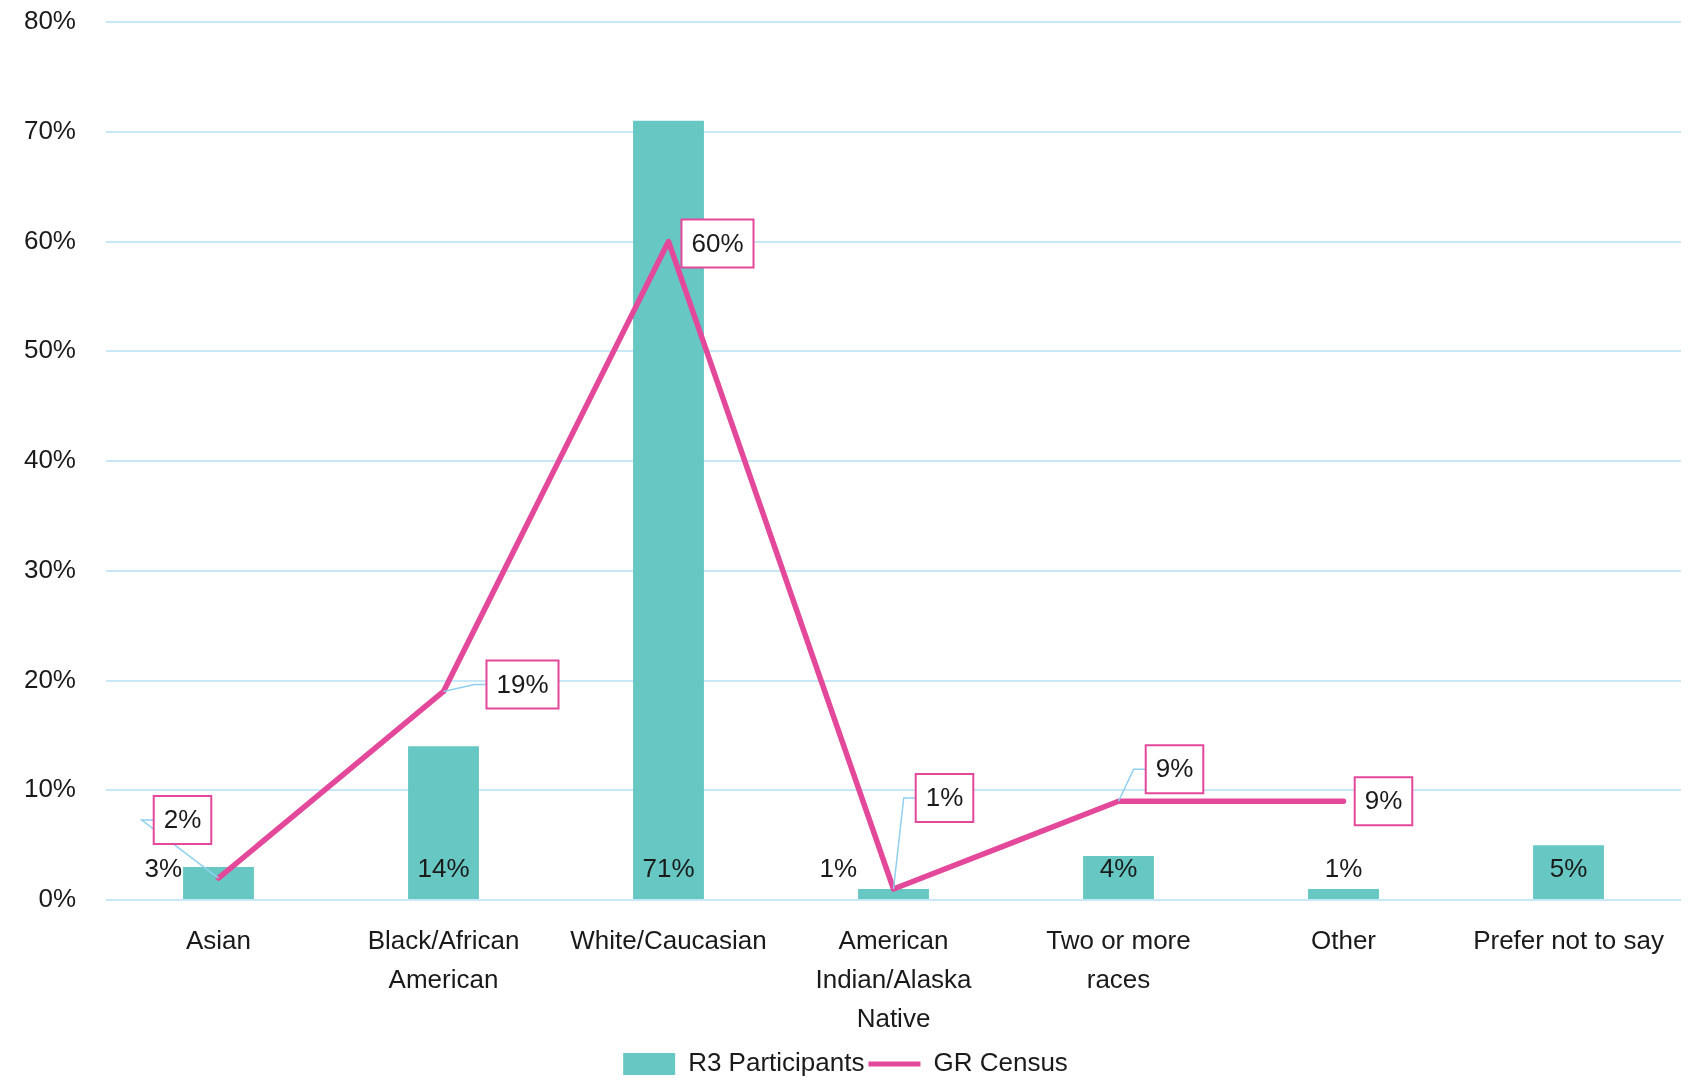 The image size is (1706, 1084). What do you see at coordinates (1000, 1062) in the screenshot?
I see `legend-label: GR Census` at bounding box center [1000, 1062].